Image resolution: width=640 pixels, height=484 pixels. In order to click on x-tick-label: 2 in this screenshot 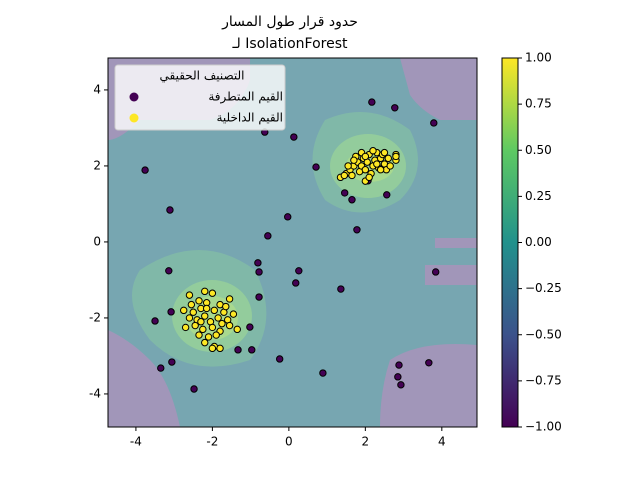, I will do `click(366, 442)`.